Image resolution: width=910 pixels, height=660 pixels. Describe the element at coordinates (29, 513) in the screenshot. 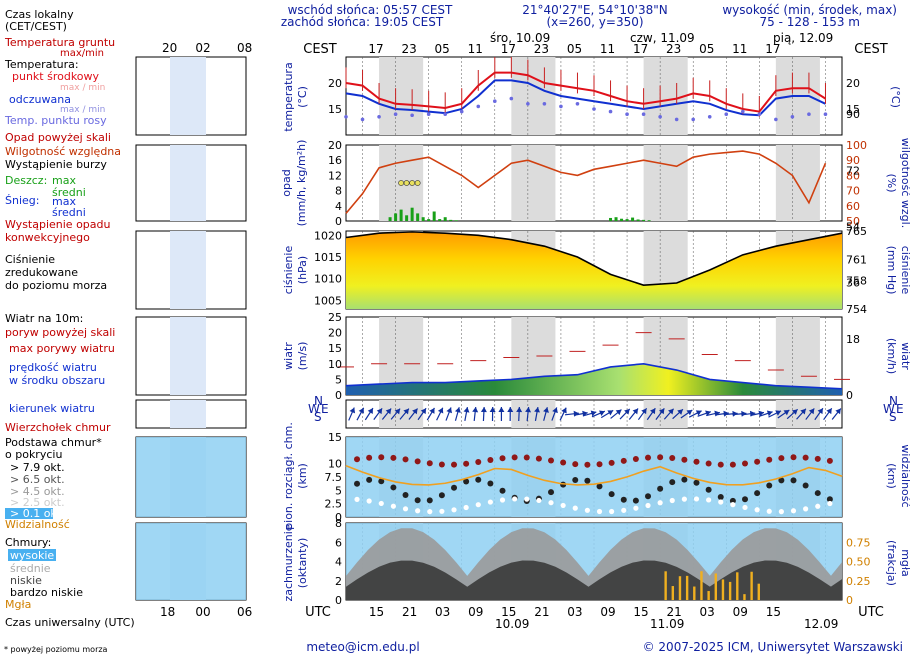

I see `okt5-highlight` at that location.